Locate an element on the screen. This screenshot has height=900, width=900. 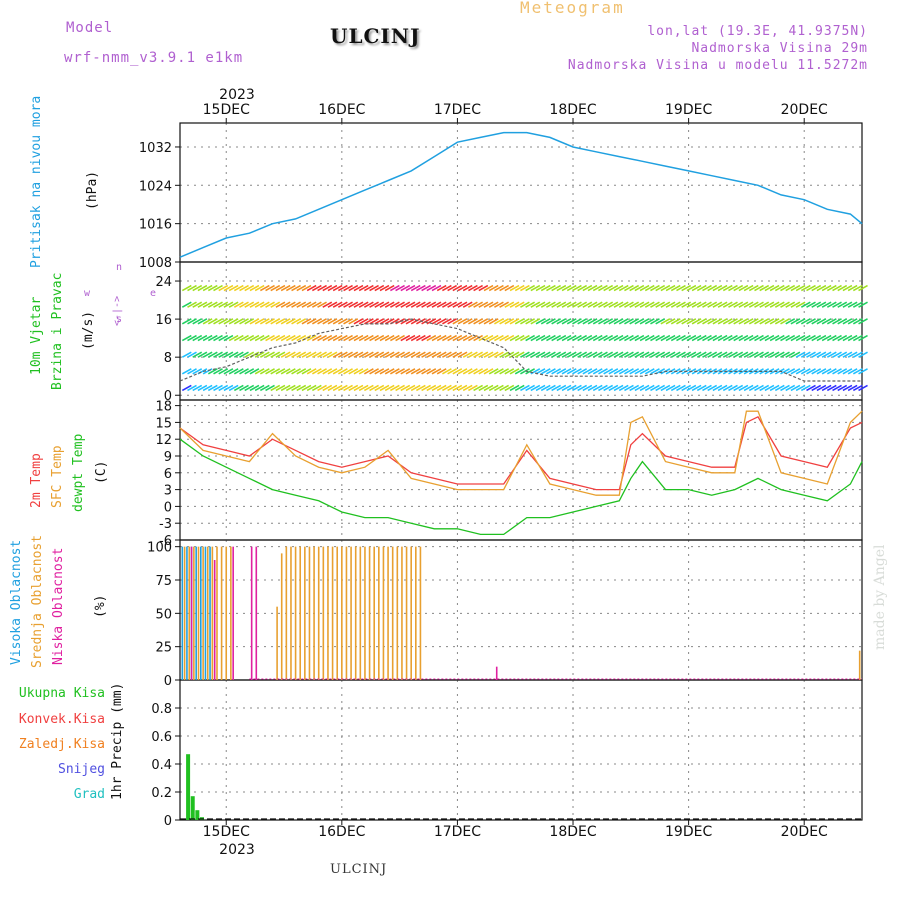
date-label-top: 17DEC is located at coordinates (457, 110).